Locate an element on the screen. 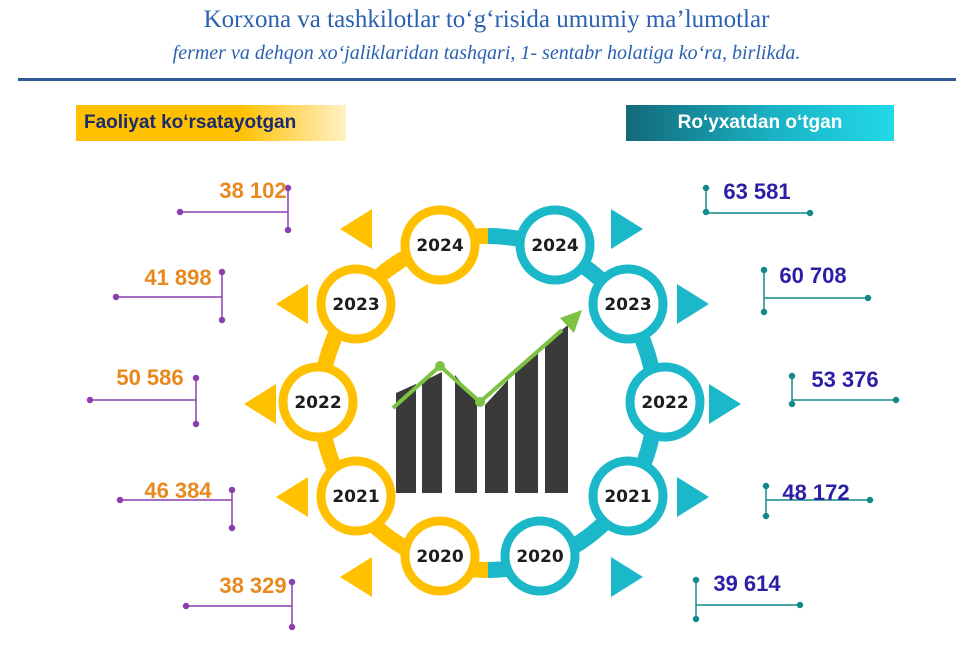 This screenshot has height=655, width=973. registered-arrow-2022 is located at coordinates (725, 404).